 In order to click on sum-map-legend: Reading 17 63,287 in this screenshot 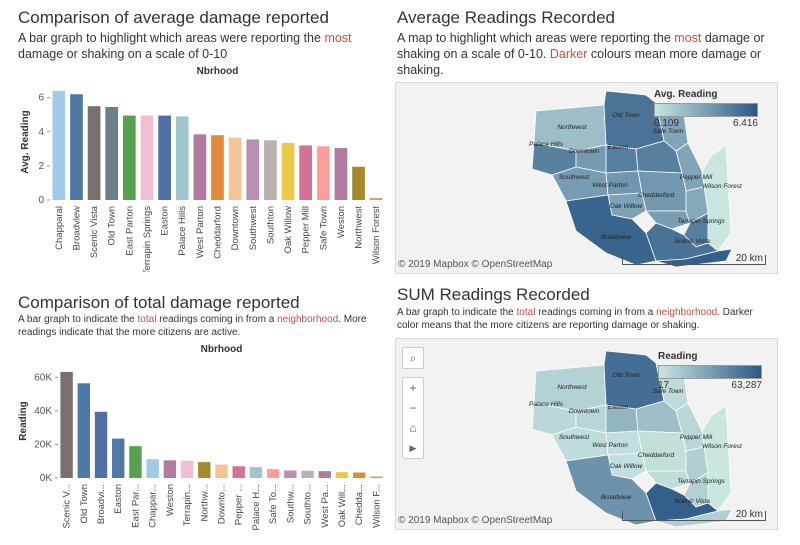, I will do `click(710, 371)`.